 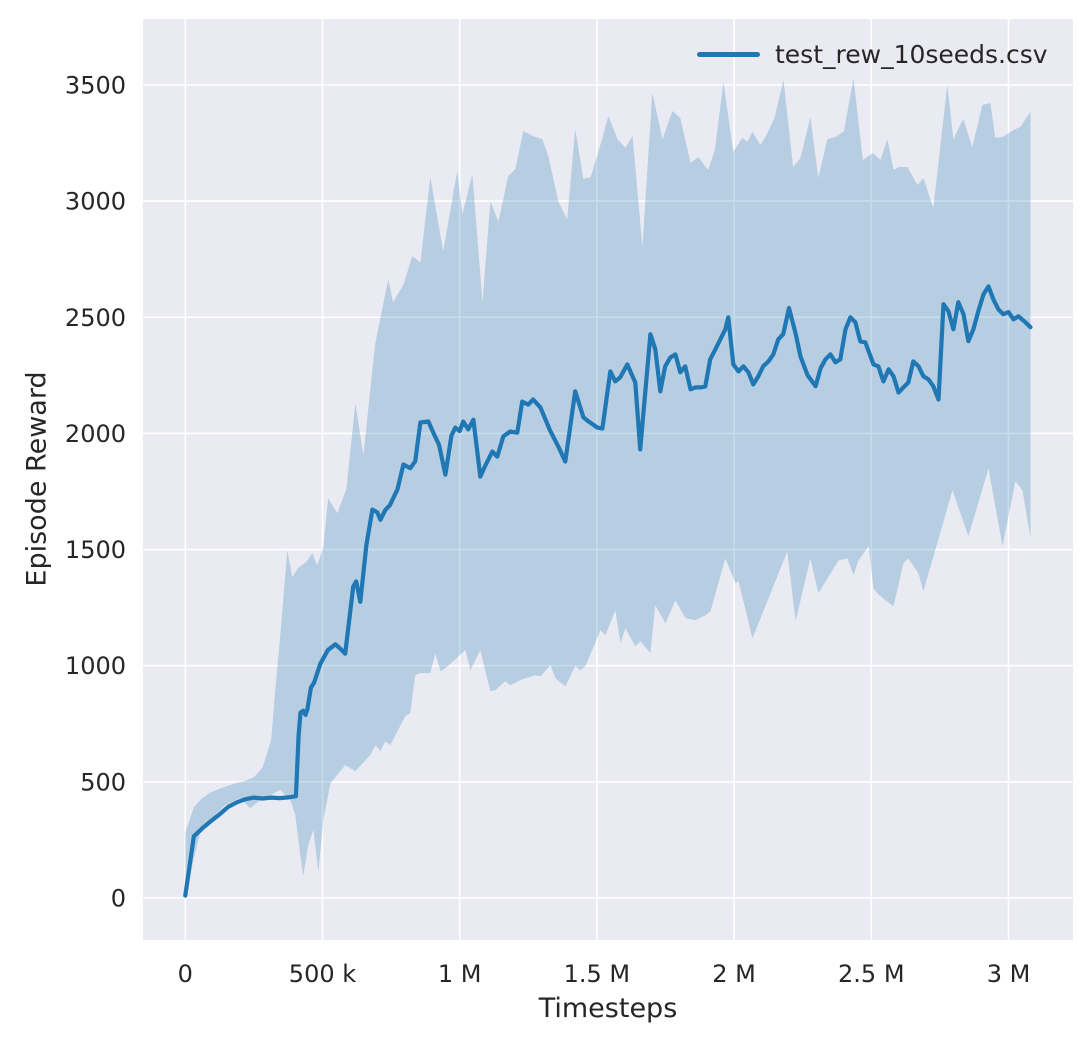 What do you see at coordinates (322, 974) in the screenshot?
I see `x-tick-label-1: 500 k` at bounding box center [322, 974].